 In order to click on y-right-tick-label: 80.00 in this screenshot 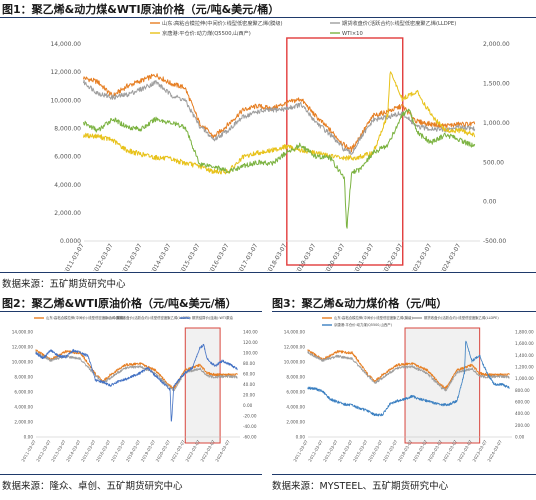, I will do `click(249, 363)`.